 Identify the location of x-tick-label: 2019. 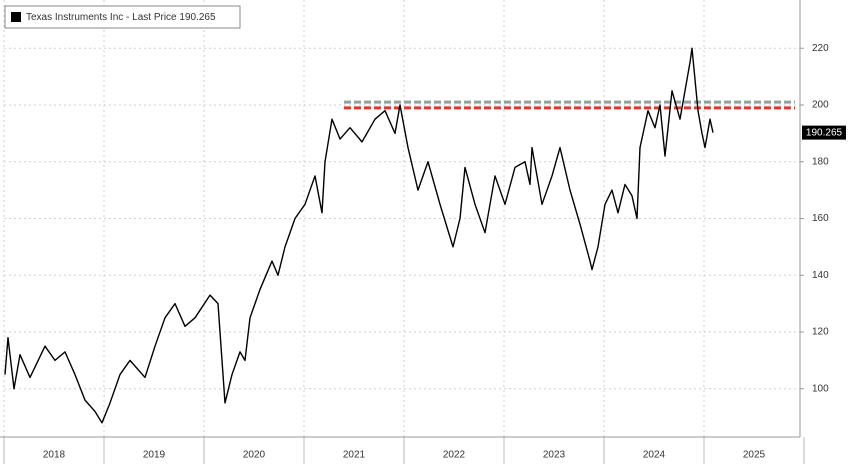
(154, 455).